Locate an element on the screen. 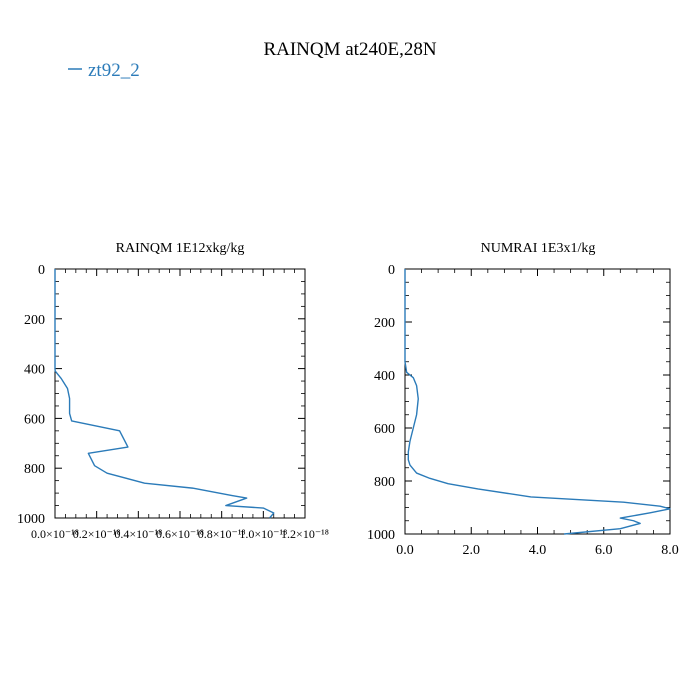 The height and width of the screenshot is (700, 700). x-tick-label: 8.0 is located at coordinates (670, 550).